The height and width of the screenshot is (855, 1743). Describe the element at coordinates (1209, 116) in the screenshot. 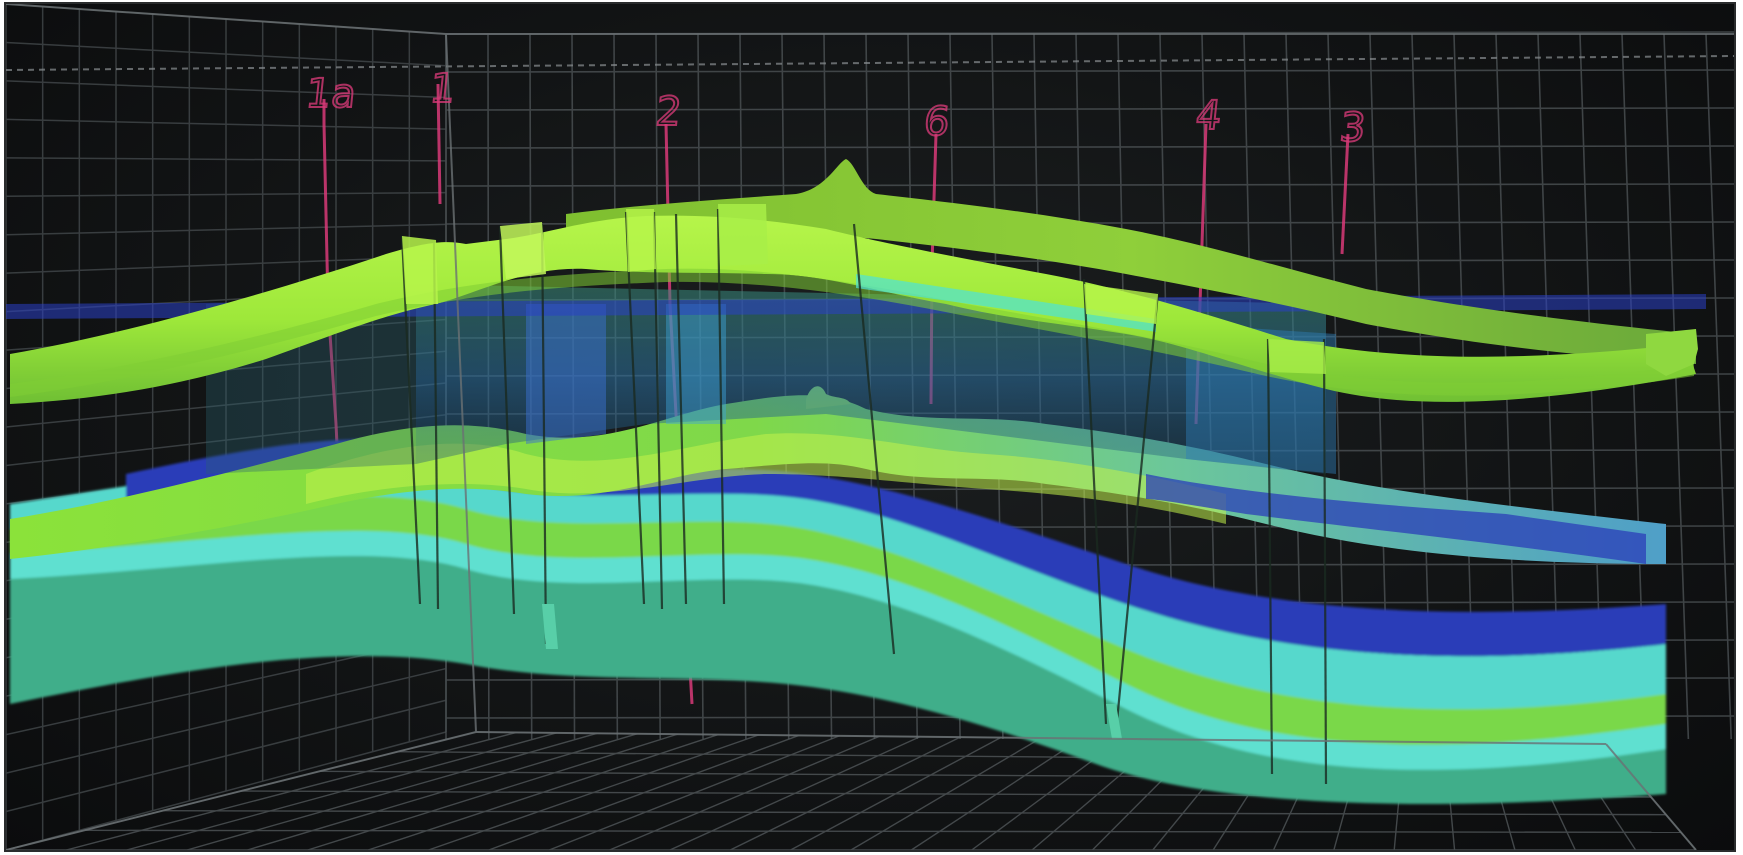

I see `well-label-4: 4` at that location.